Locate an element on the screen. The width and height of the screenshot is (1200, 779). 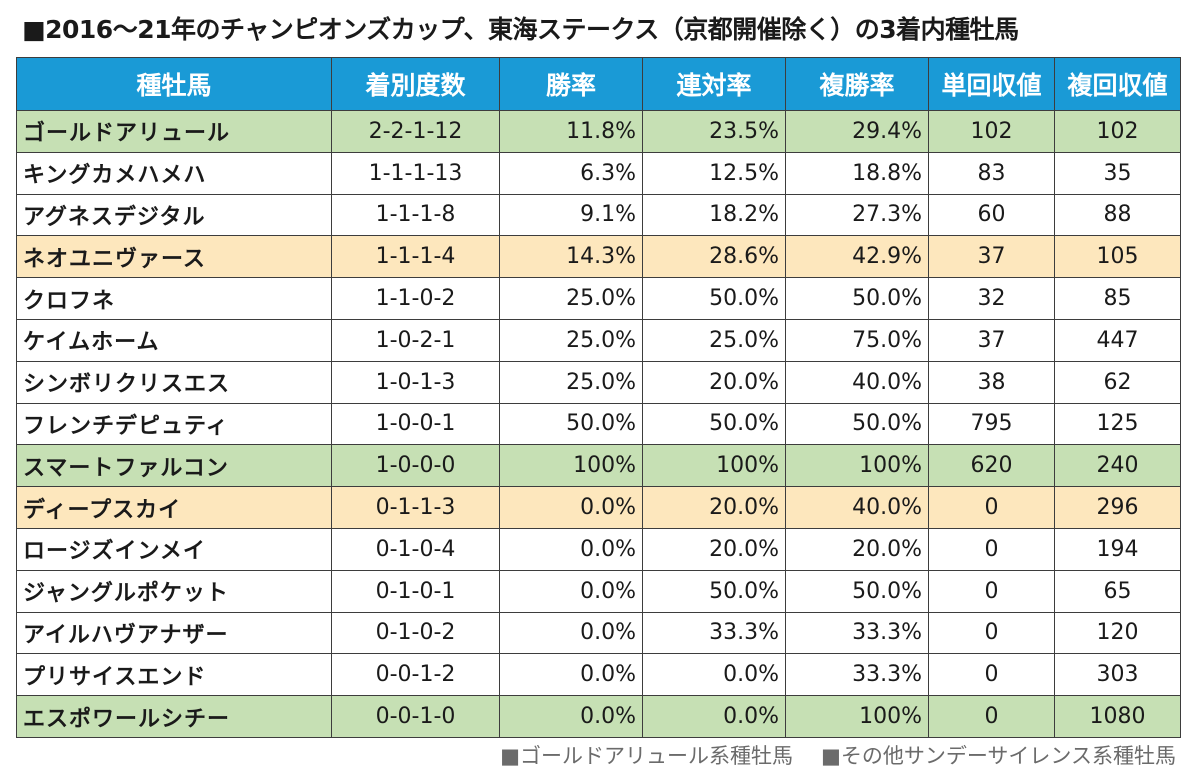
table-row: シンボリクリスエス 1-0-1-3 25.0% 20.0% 40.0% 38 62 is located at coordinates (598, 382).